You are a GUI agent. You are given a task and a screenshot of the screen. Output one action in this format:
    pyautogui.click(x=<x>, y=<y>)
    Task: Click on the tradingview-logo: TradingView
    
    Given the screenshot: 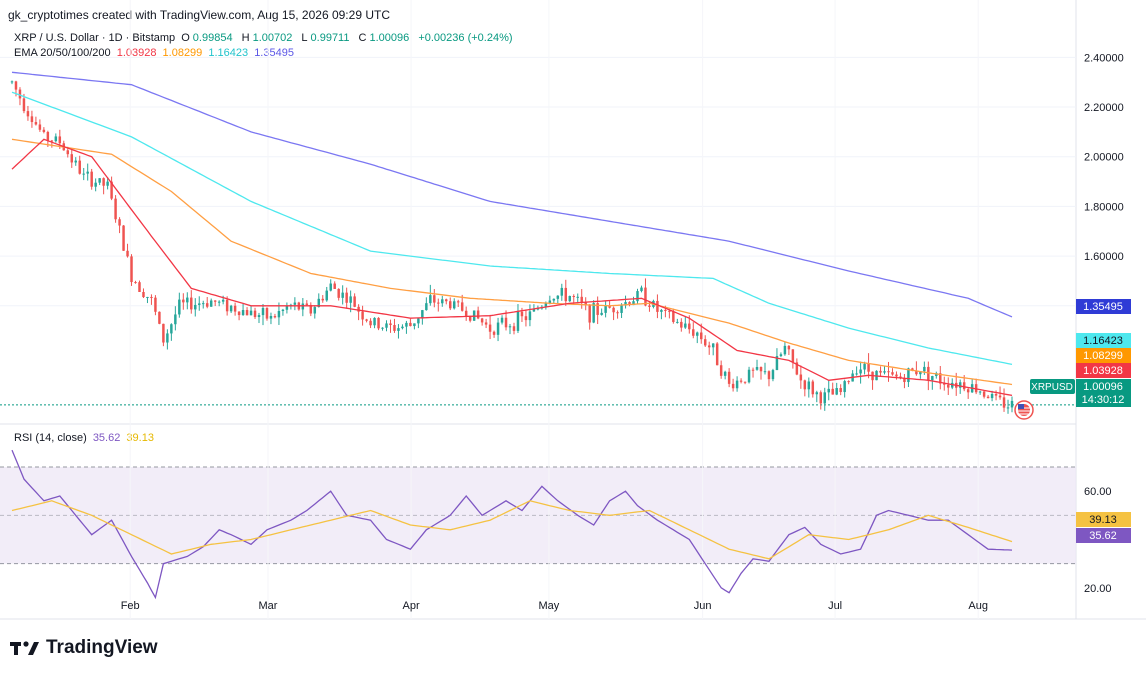 What is the action you would take?
    pyautogui.click(x=84, y=648)
    